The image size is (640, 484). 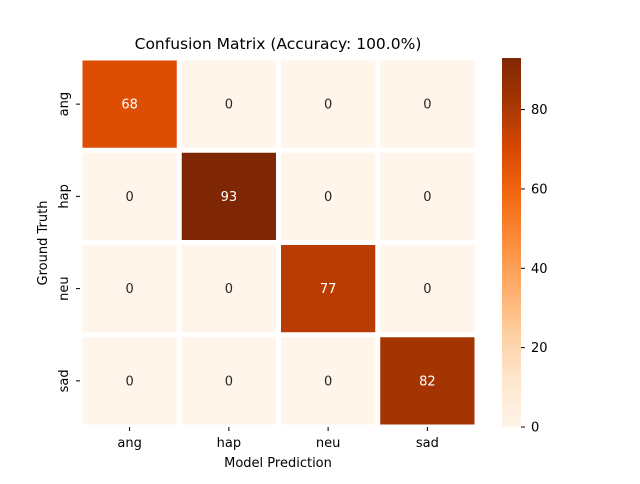 What do you see at coordinates (511, 242) in the screenshot?
I see `colorbar-gradient` at bounding box center [511, 242].